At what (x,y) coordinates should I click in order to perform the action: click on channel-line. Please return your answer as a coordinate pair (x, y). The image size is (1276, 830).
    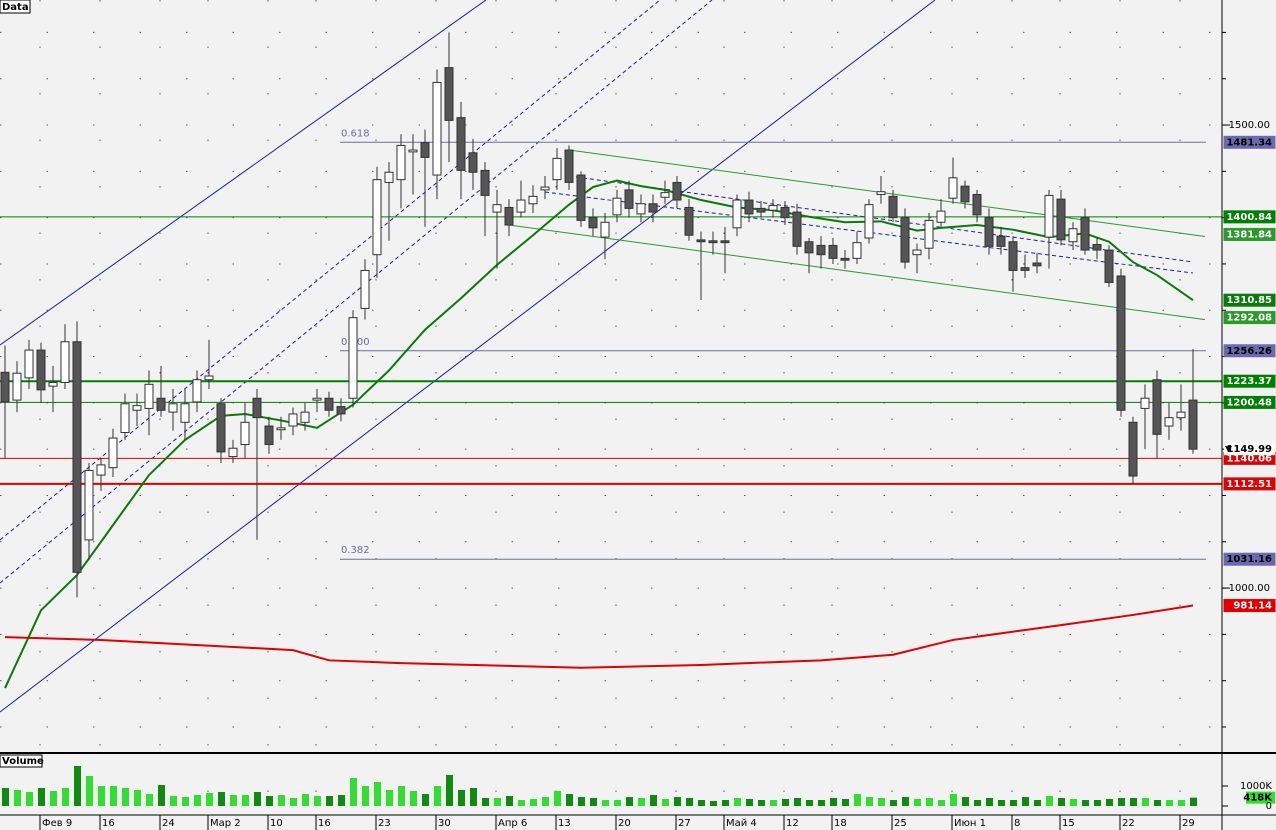
    Looking at the image, I should click on (857, 272).